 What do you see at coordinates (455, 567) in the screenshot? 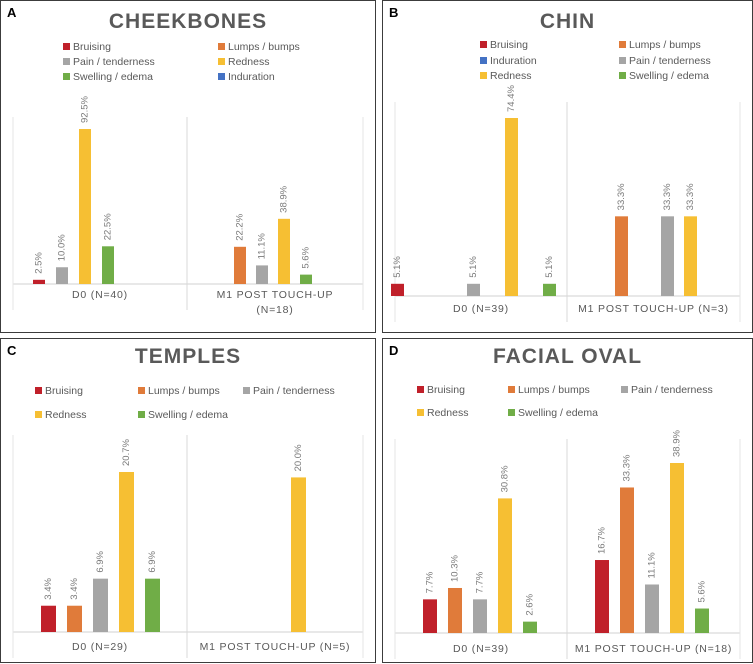
I see `data-label: 10.3%` at bounding box center [455, 567].